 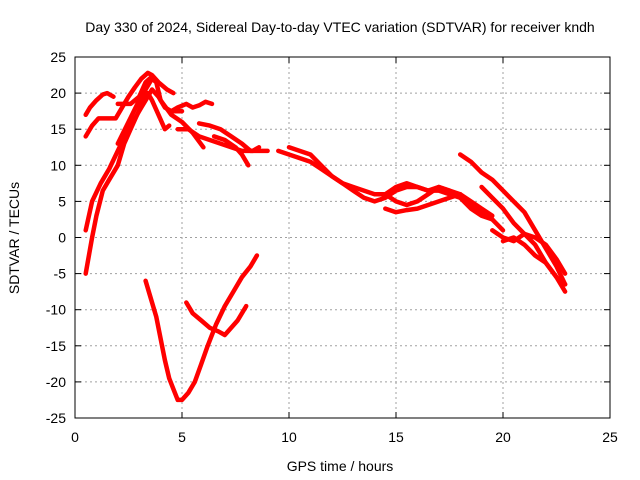 I want to click on y-tick-label: 5, so click(x=62, y=201).